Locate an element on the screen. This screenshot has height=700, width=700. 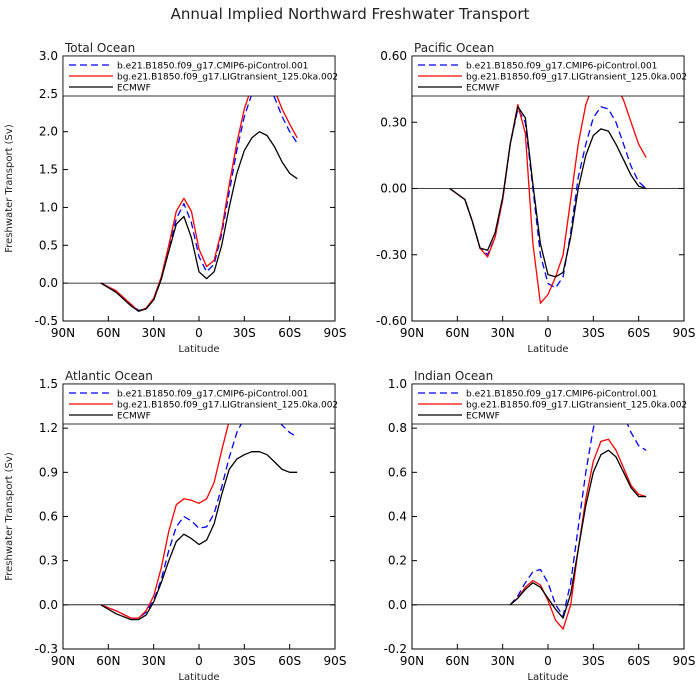
y-tick-label: -0.3 is located at coordinates (46, 649).